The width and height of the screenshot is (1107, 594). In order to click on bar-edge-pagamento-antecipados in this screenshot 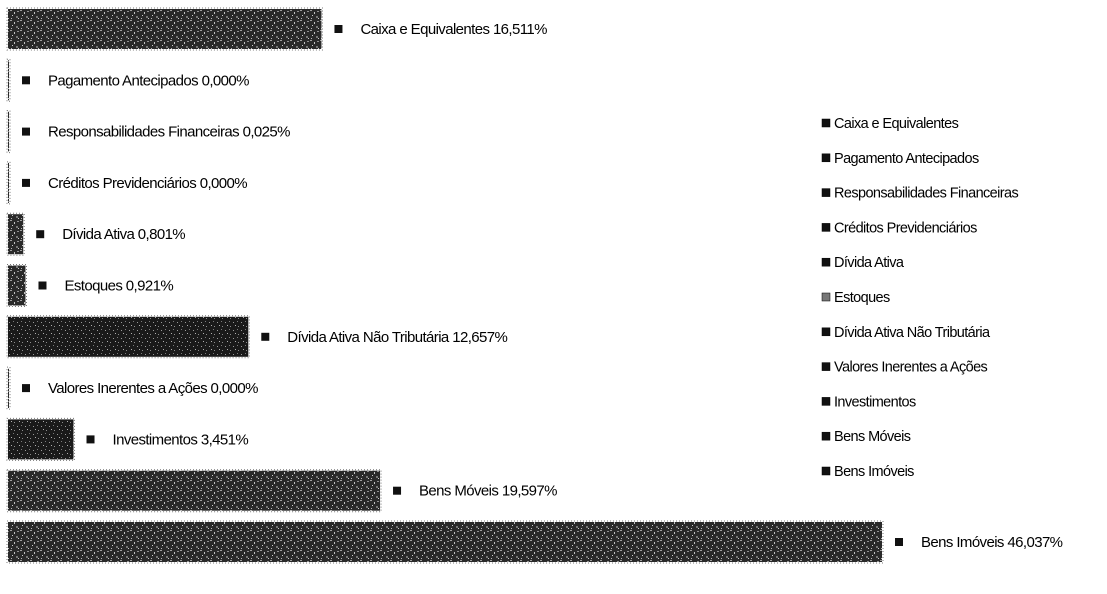, I will do `click(8, 80)`.